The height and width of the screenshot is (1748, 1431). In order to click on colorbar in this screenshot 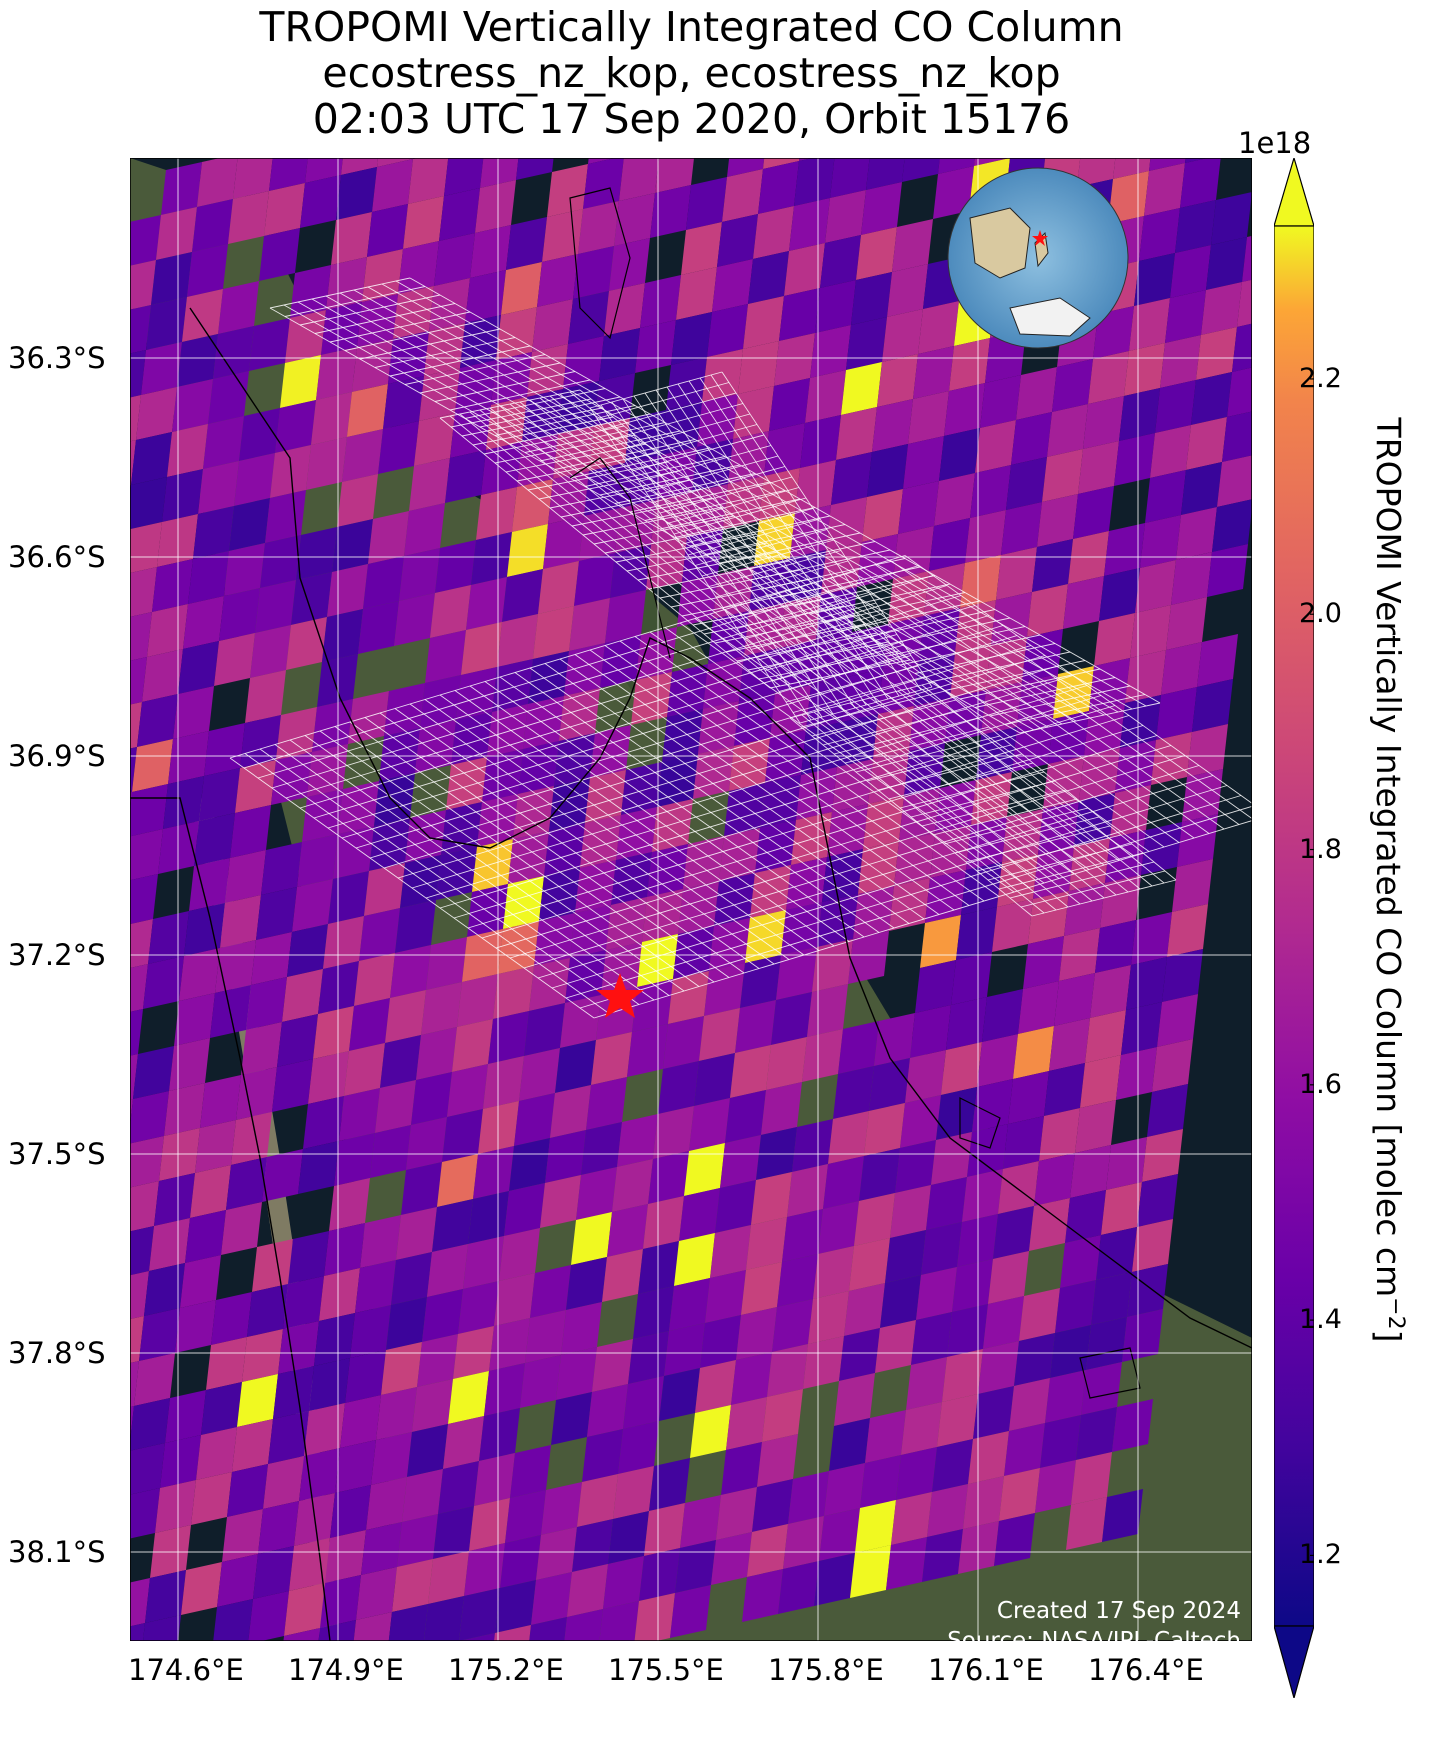, I will do `click(1294, 928)`.